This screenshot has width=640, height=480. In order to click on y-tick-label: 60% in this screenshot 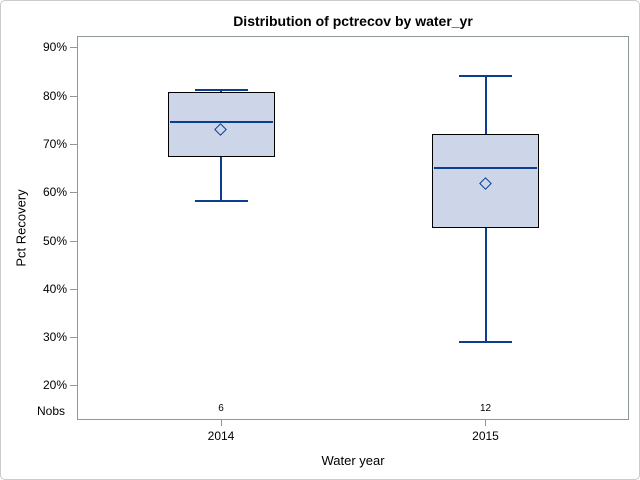, I will do `click(54, 192)`.